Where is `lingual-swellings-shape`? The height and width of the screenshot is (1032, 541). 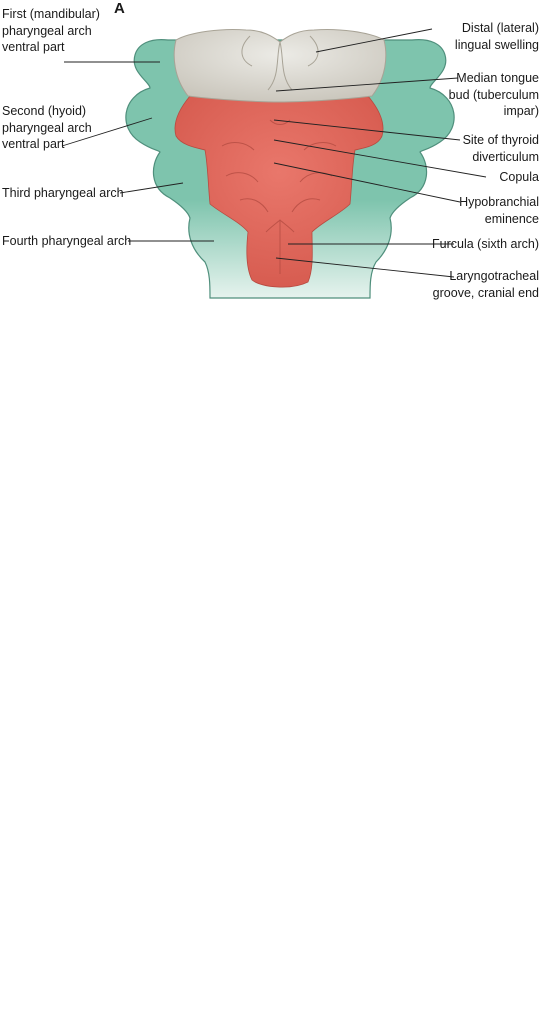 lingual-swellings-shape is located at coordinates (280, 66).